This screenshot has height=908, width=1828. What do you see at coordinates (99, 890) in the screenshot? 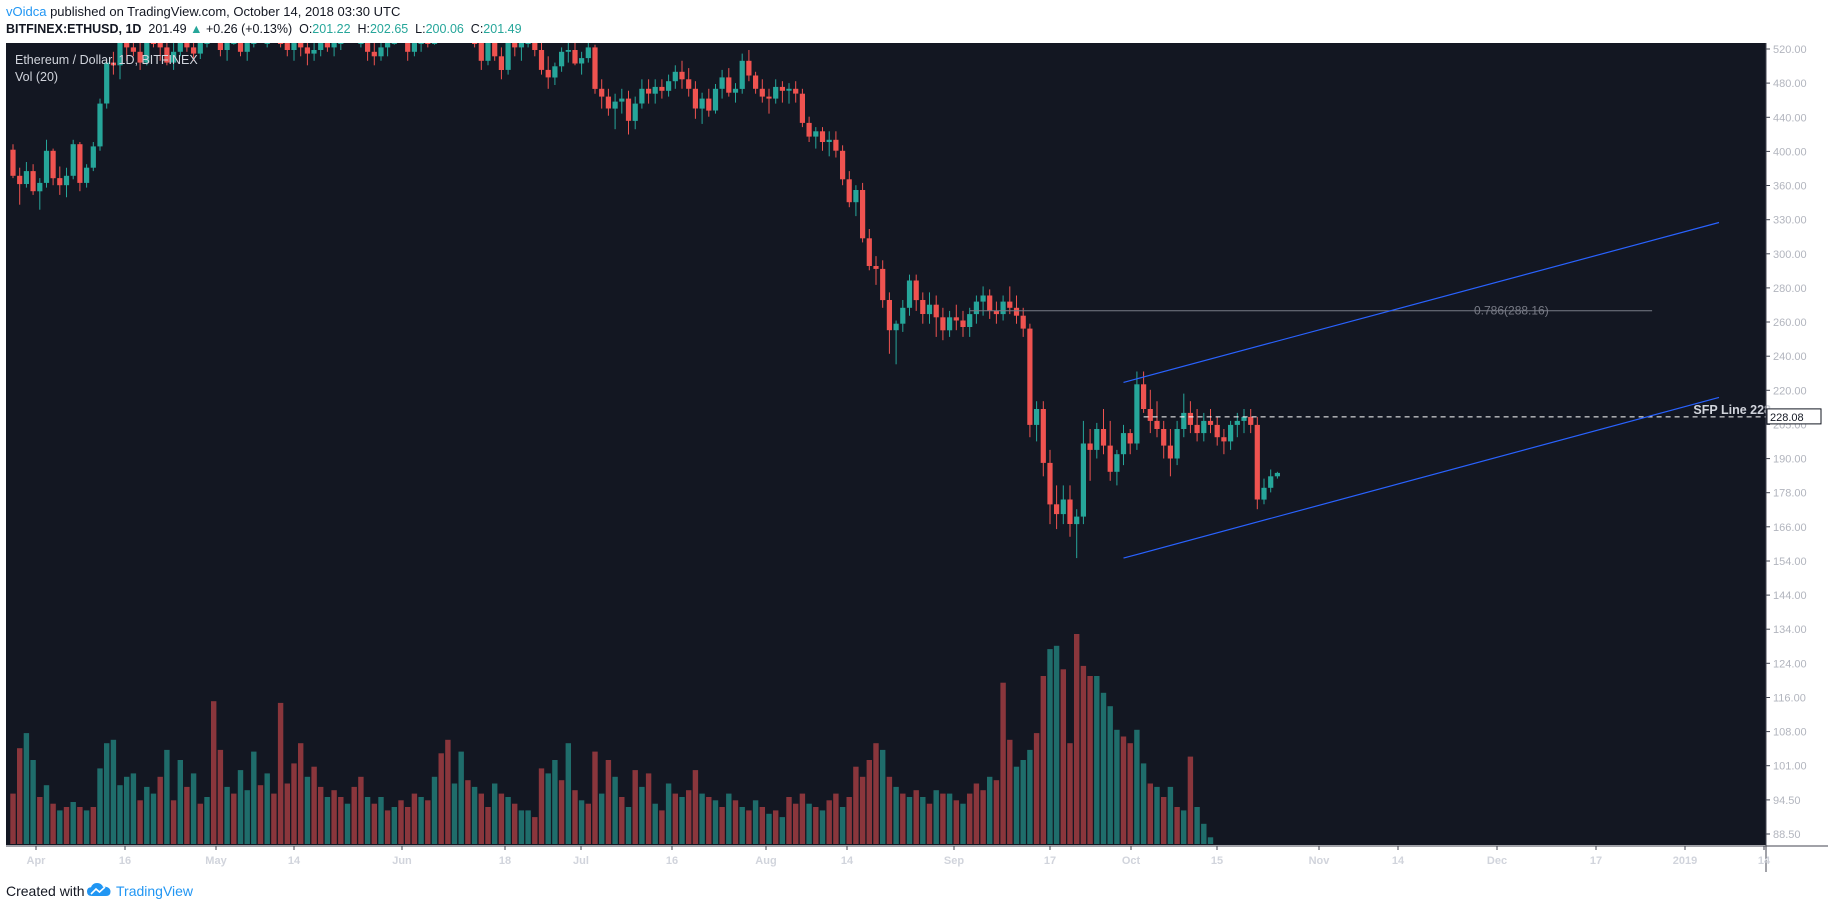
I see `tradingview-cloud-icon` at bounding box center [99, 890].